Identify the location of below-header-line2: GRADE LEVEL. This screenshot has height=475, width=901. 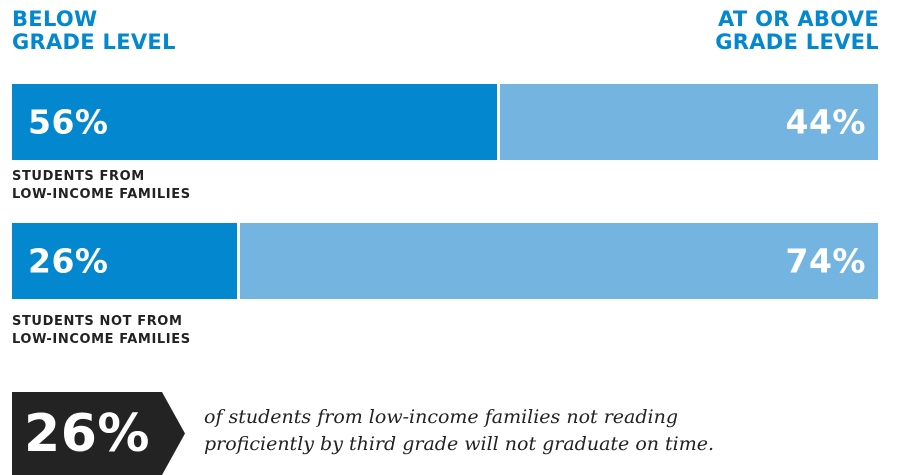
(94, 42).